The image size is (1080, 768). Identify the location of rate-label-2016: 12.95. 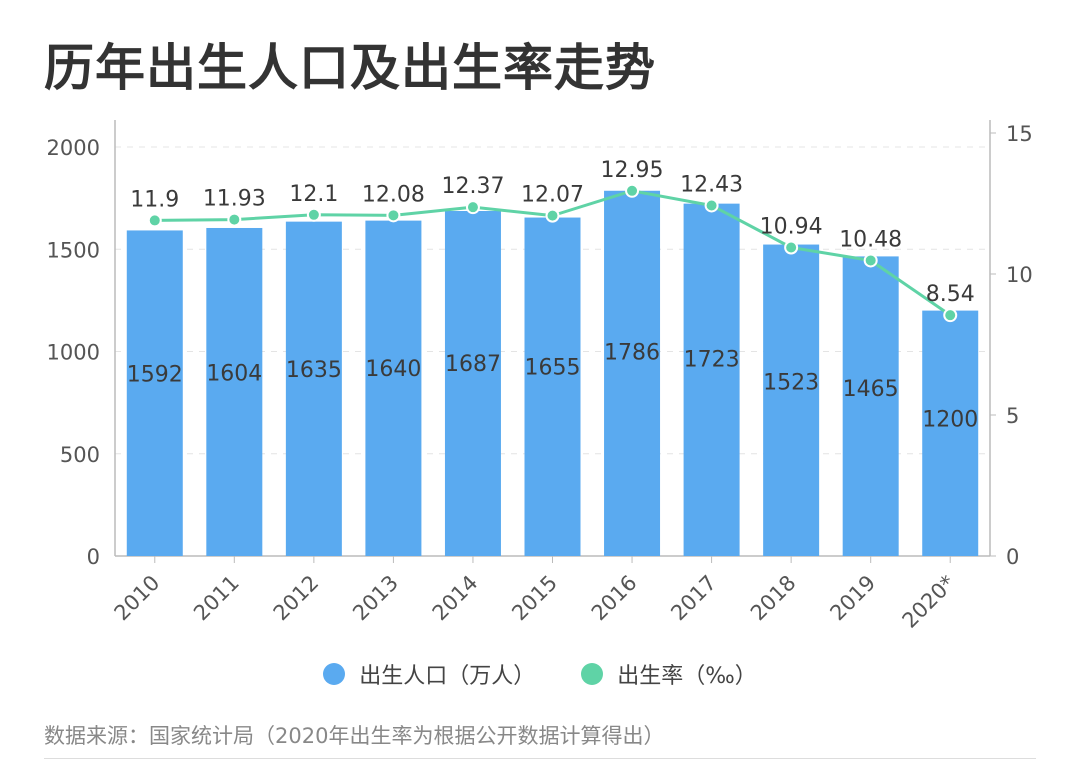
(632, 170).